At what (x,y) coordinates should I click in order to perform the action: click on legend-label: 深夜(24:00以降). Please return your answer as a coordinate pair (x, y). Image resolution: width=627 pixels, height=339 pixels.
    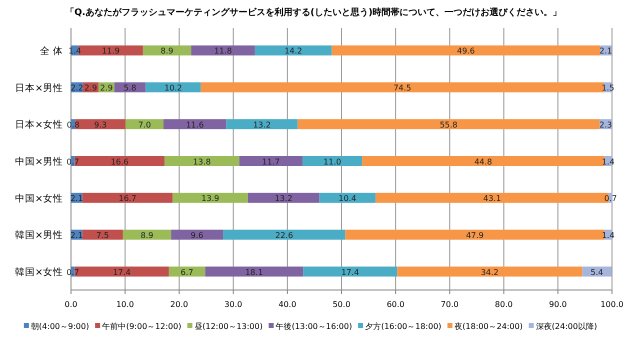
    Looking at the image, I should click on (567, 326).